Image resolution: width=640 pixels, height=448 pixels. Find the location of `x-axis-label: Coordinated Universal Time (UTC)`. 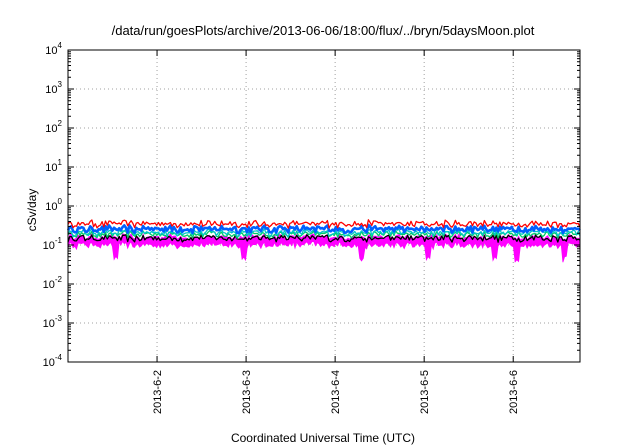

x-axis-label: Coordinated Universal Time (UTC) is located at coordinates (323, 438).